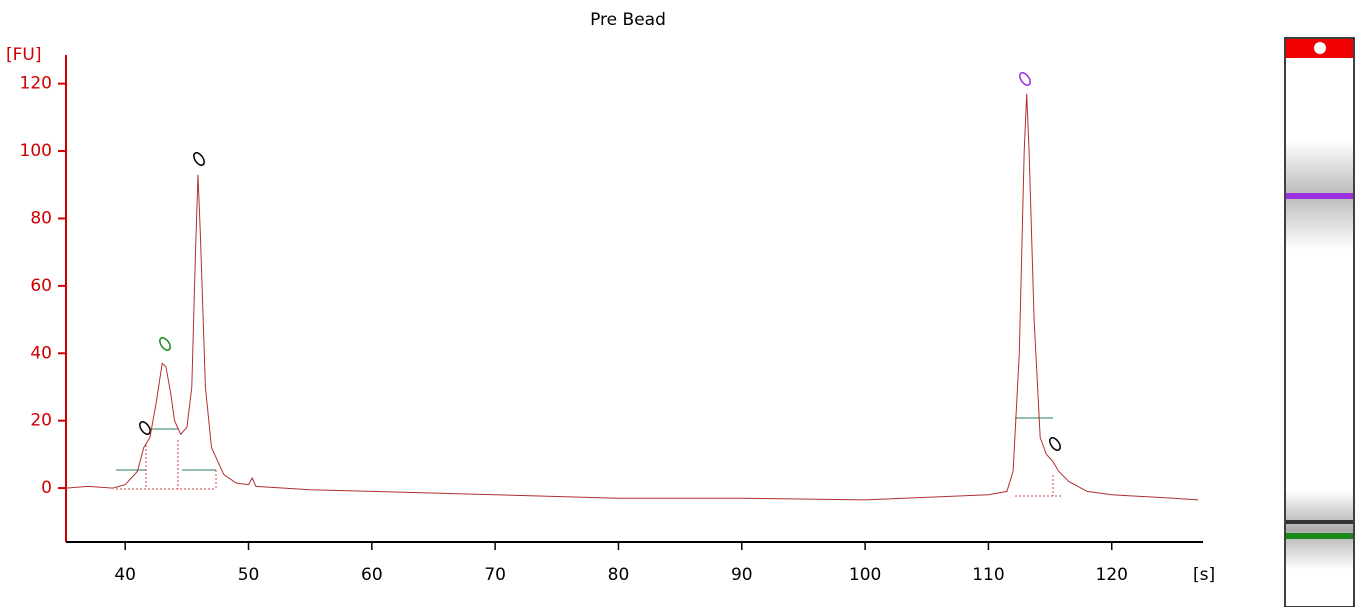 This screenshot has height=607, width=1361. What do you see at coordinates (589, 457) in the screenshot?
I see `integration-marks` at bounding box center [589, 457].